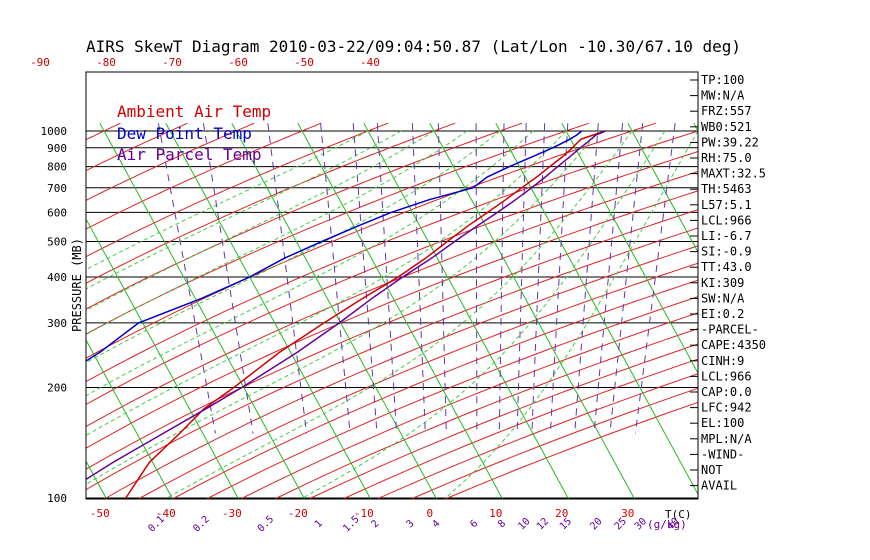 The width and height of the screenshot is (870, 560). Describe the element at coordinates (730, 330) in the screenshot. I see `index-entry: -PARCEL-` at that location.